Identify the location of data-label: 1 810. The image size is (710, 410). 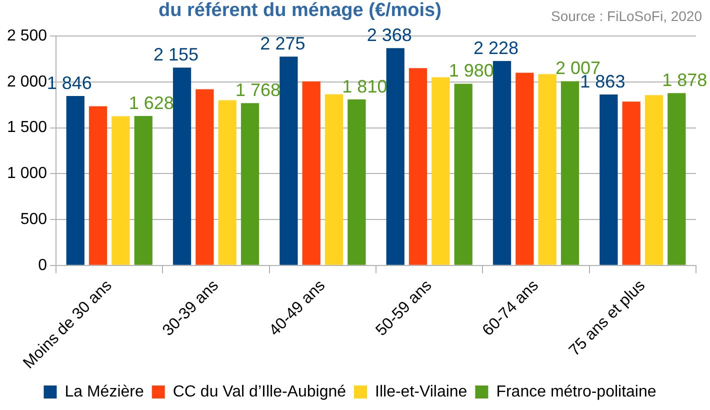
(365, 86).